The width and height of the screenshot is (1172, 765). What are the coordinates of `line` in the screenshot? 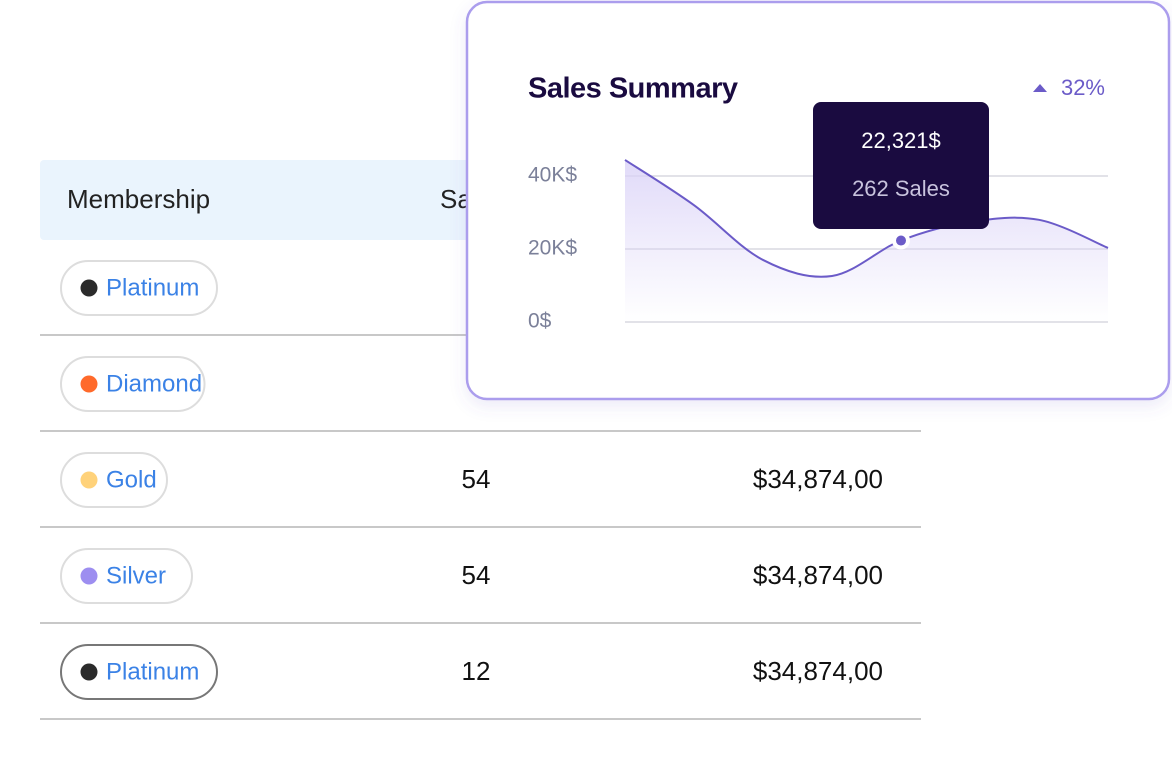 It's located at (866, 218).